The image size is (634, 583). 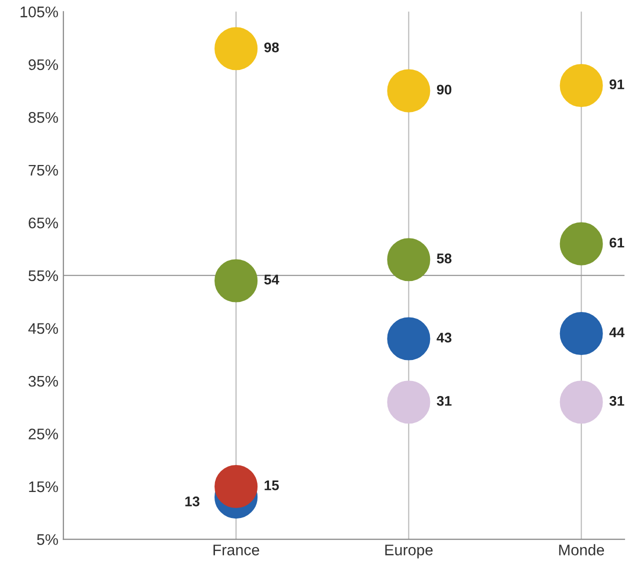 I want to click on x-tick-label: France, so click(x=237, y=550).